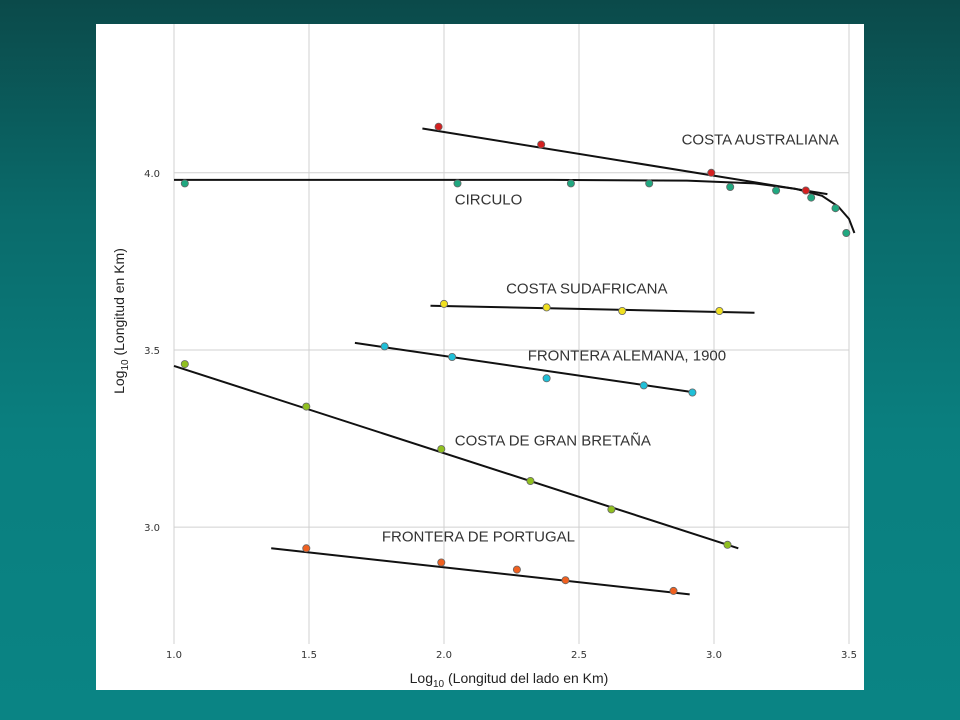 The height and width of the screenshot is (720, 960). I want to click on series-label-costa-de-gran-bretana: COSTA DE GRAN BRETAÑA, so click(553, 441).